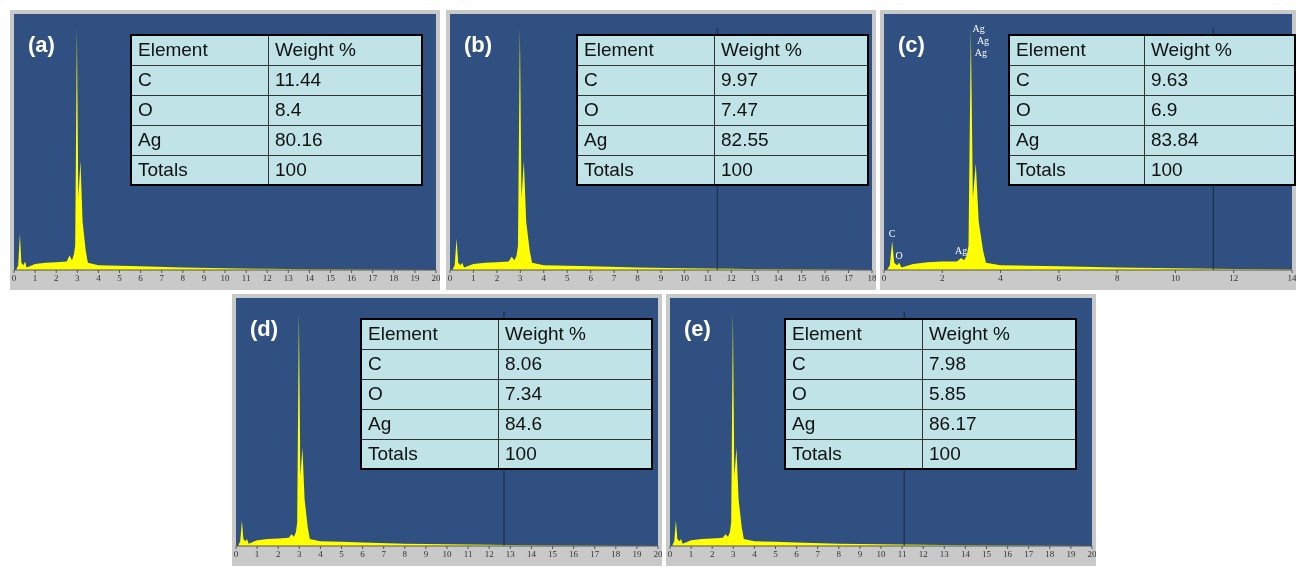  I want to click on chart-title: (a), so click(41, 45).